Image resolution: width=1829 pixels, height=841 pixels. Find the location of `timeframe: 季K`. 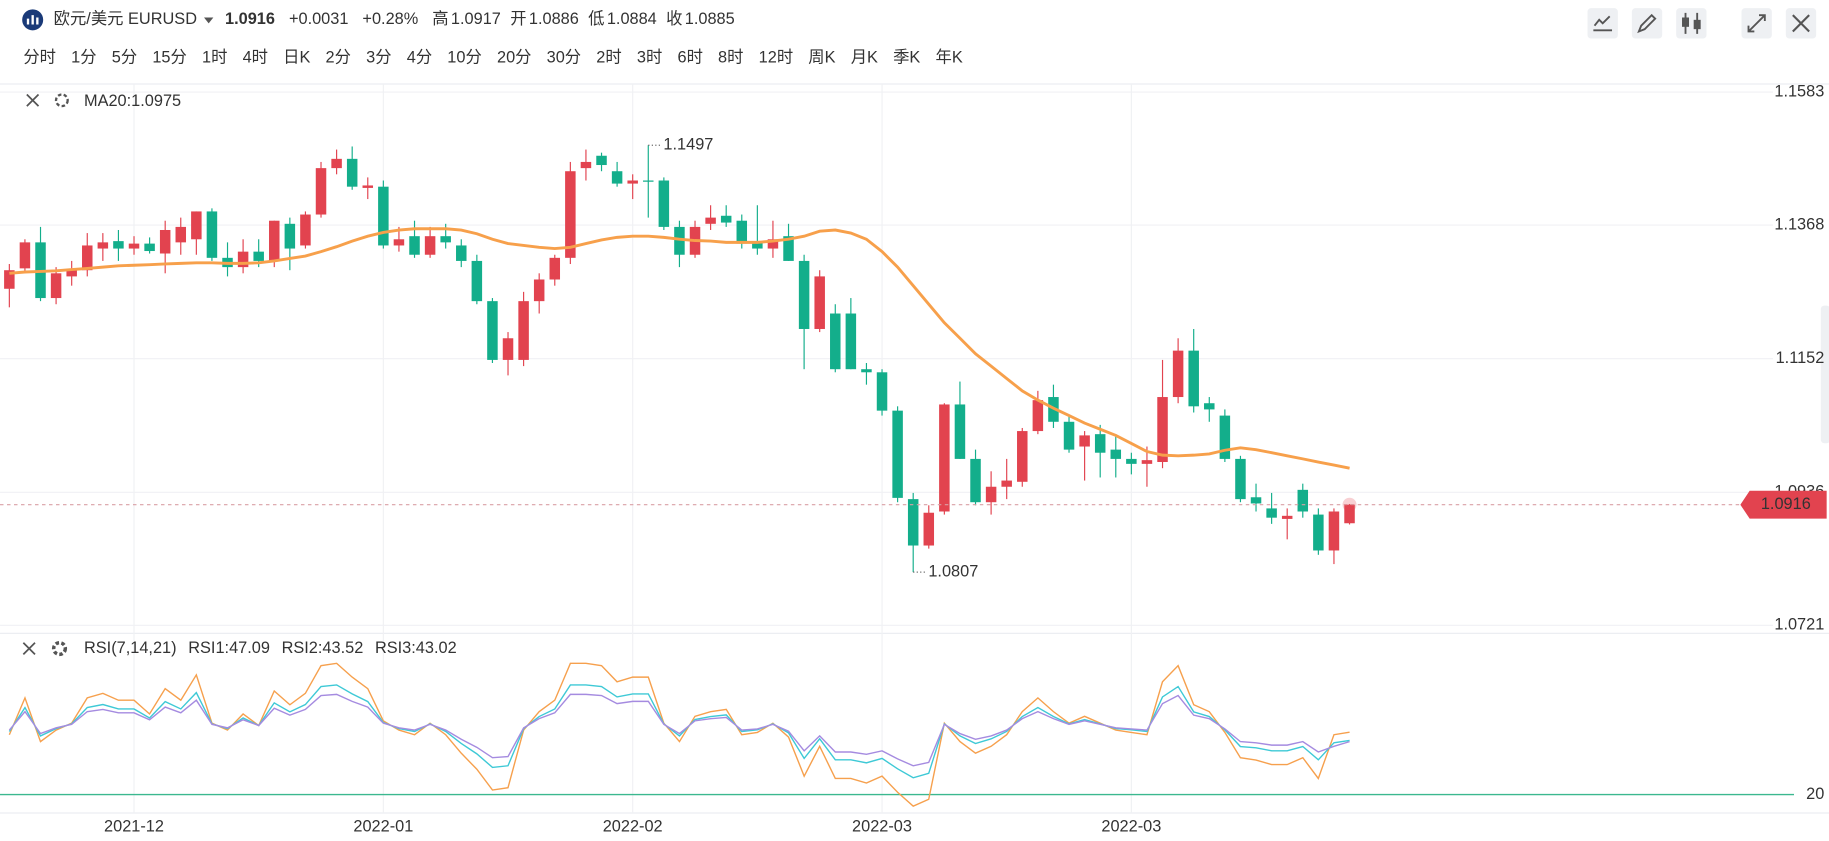

timeframe: 季K is located at coordinates (906, 58).